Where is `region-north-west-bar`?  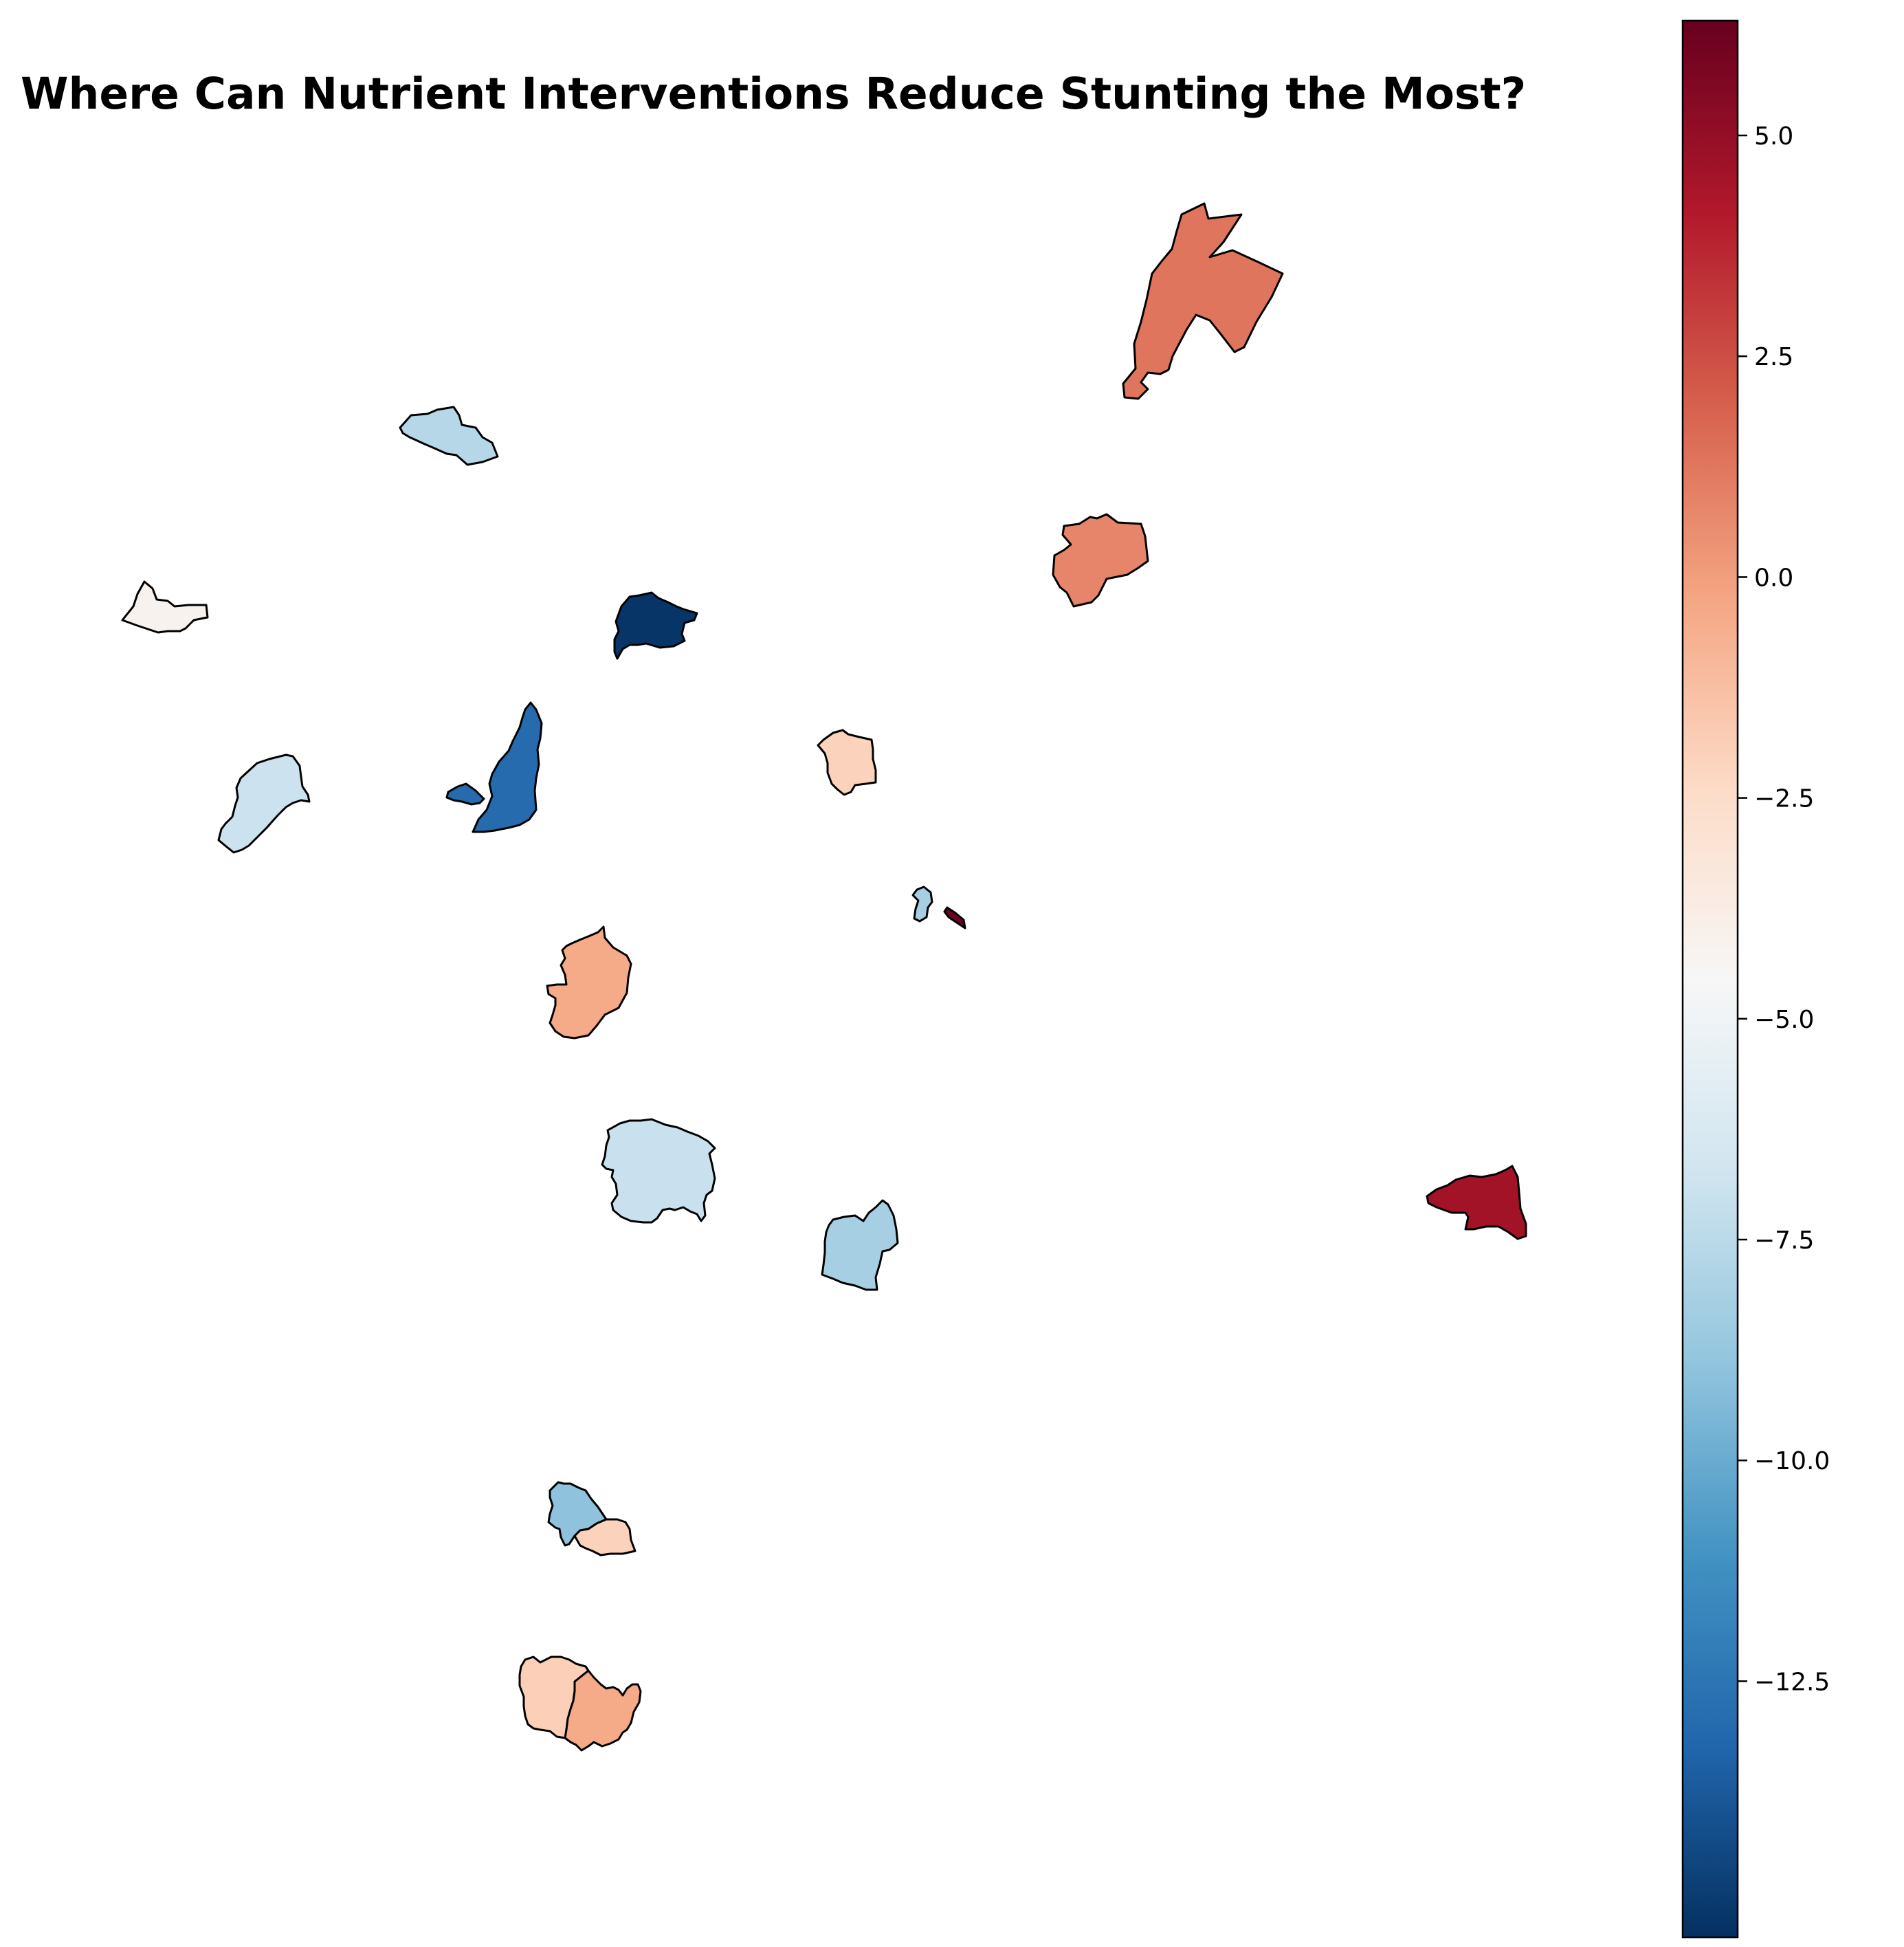
region-north-west-bar is located at coordinates (449, 436).